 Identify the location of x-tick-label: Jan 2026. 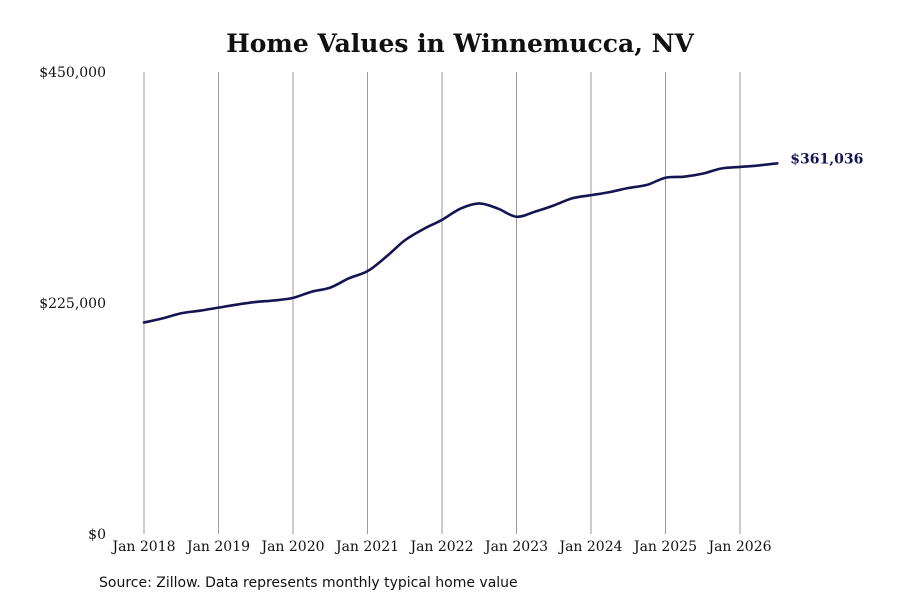
(738, 547).